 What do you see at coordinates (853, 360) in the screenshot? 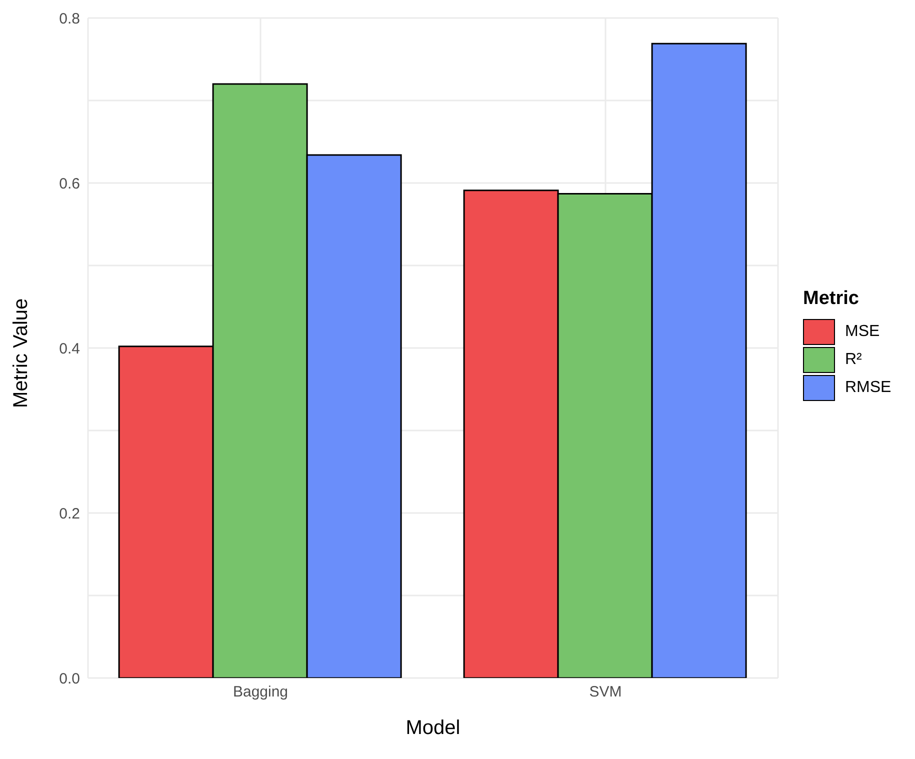
I see `legend-label: R²` at bounding box center [853, 360].